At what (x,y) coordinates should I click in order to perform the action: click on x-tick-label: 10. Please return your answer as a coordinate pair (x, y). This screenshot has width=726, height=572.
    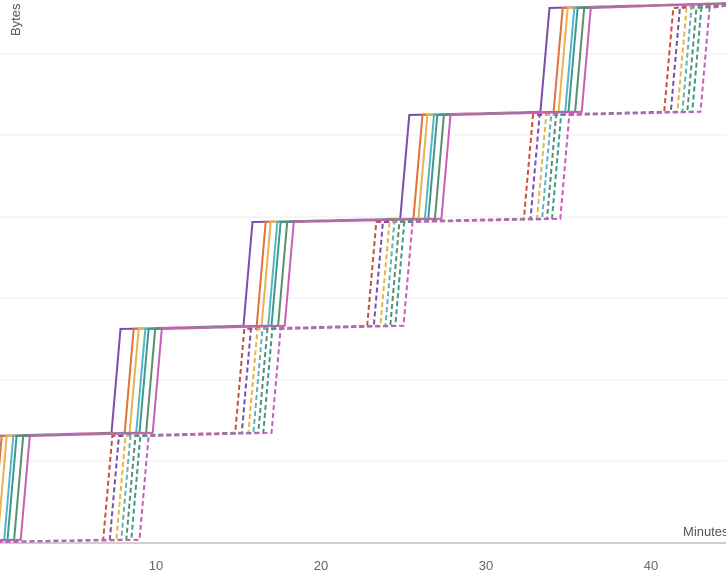
    Looking at the image, I should click on (156, 565).